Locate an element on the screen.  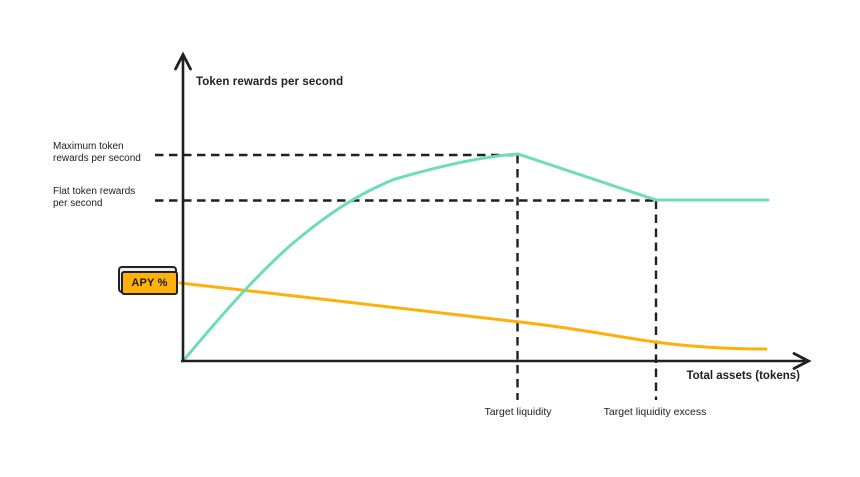
max-rewards-label: Maximum token rewards per second is located at coordinates (97, 152).